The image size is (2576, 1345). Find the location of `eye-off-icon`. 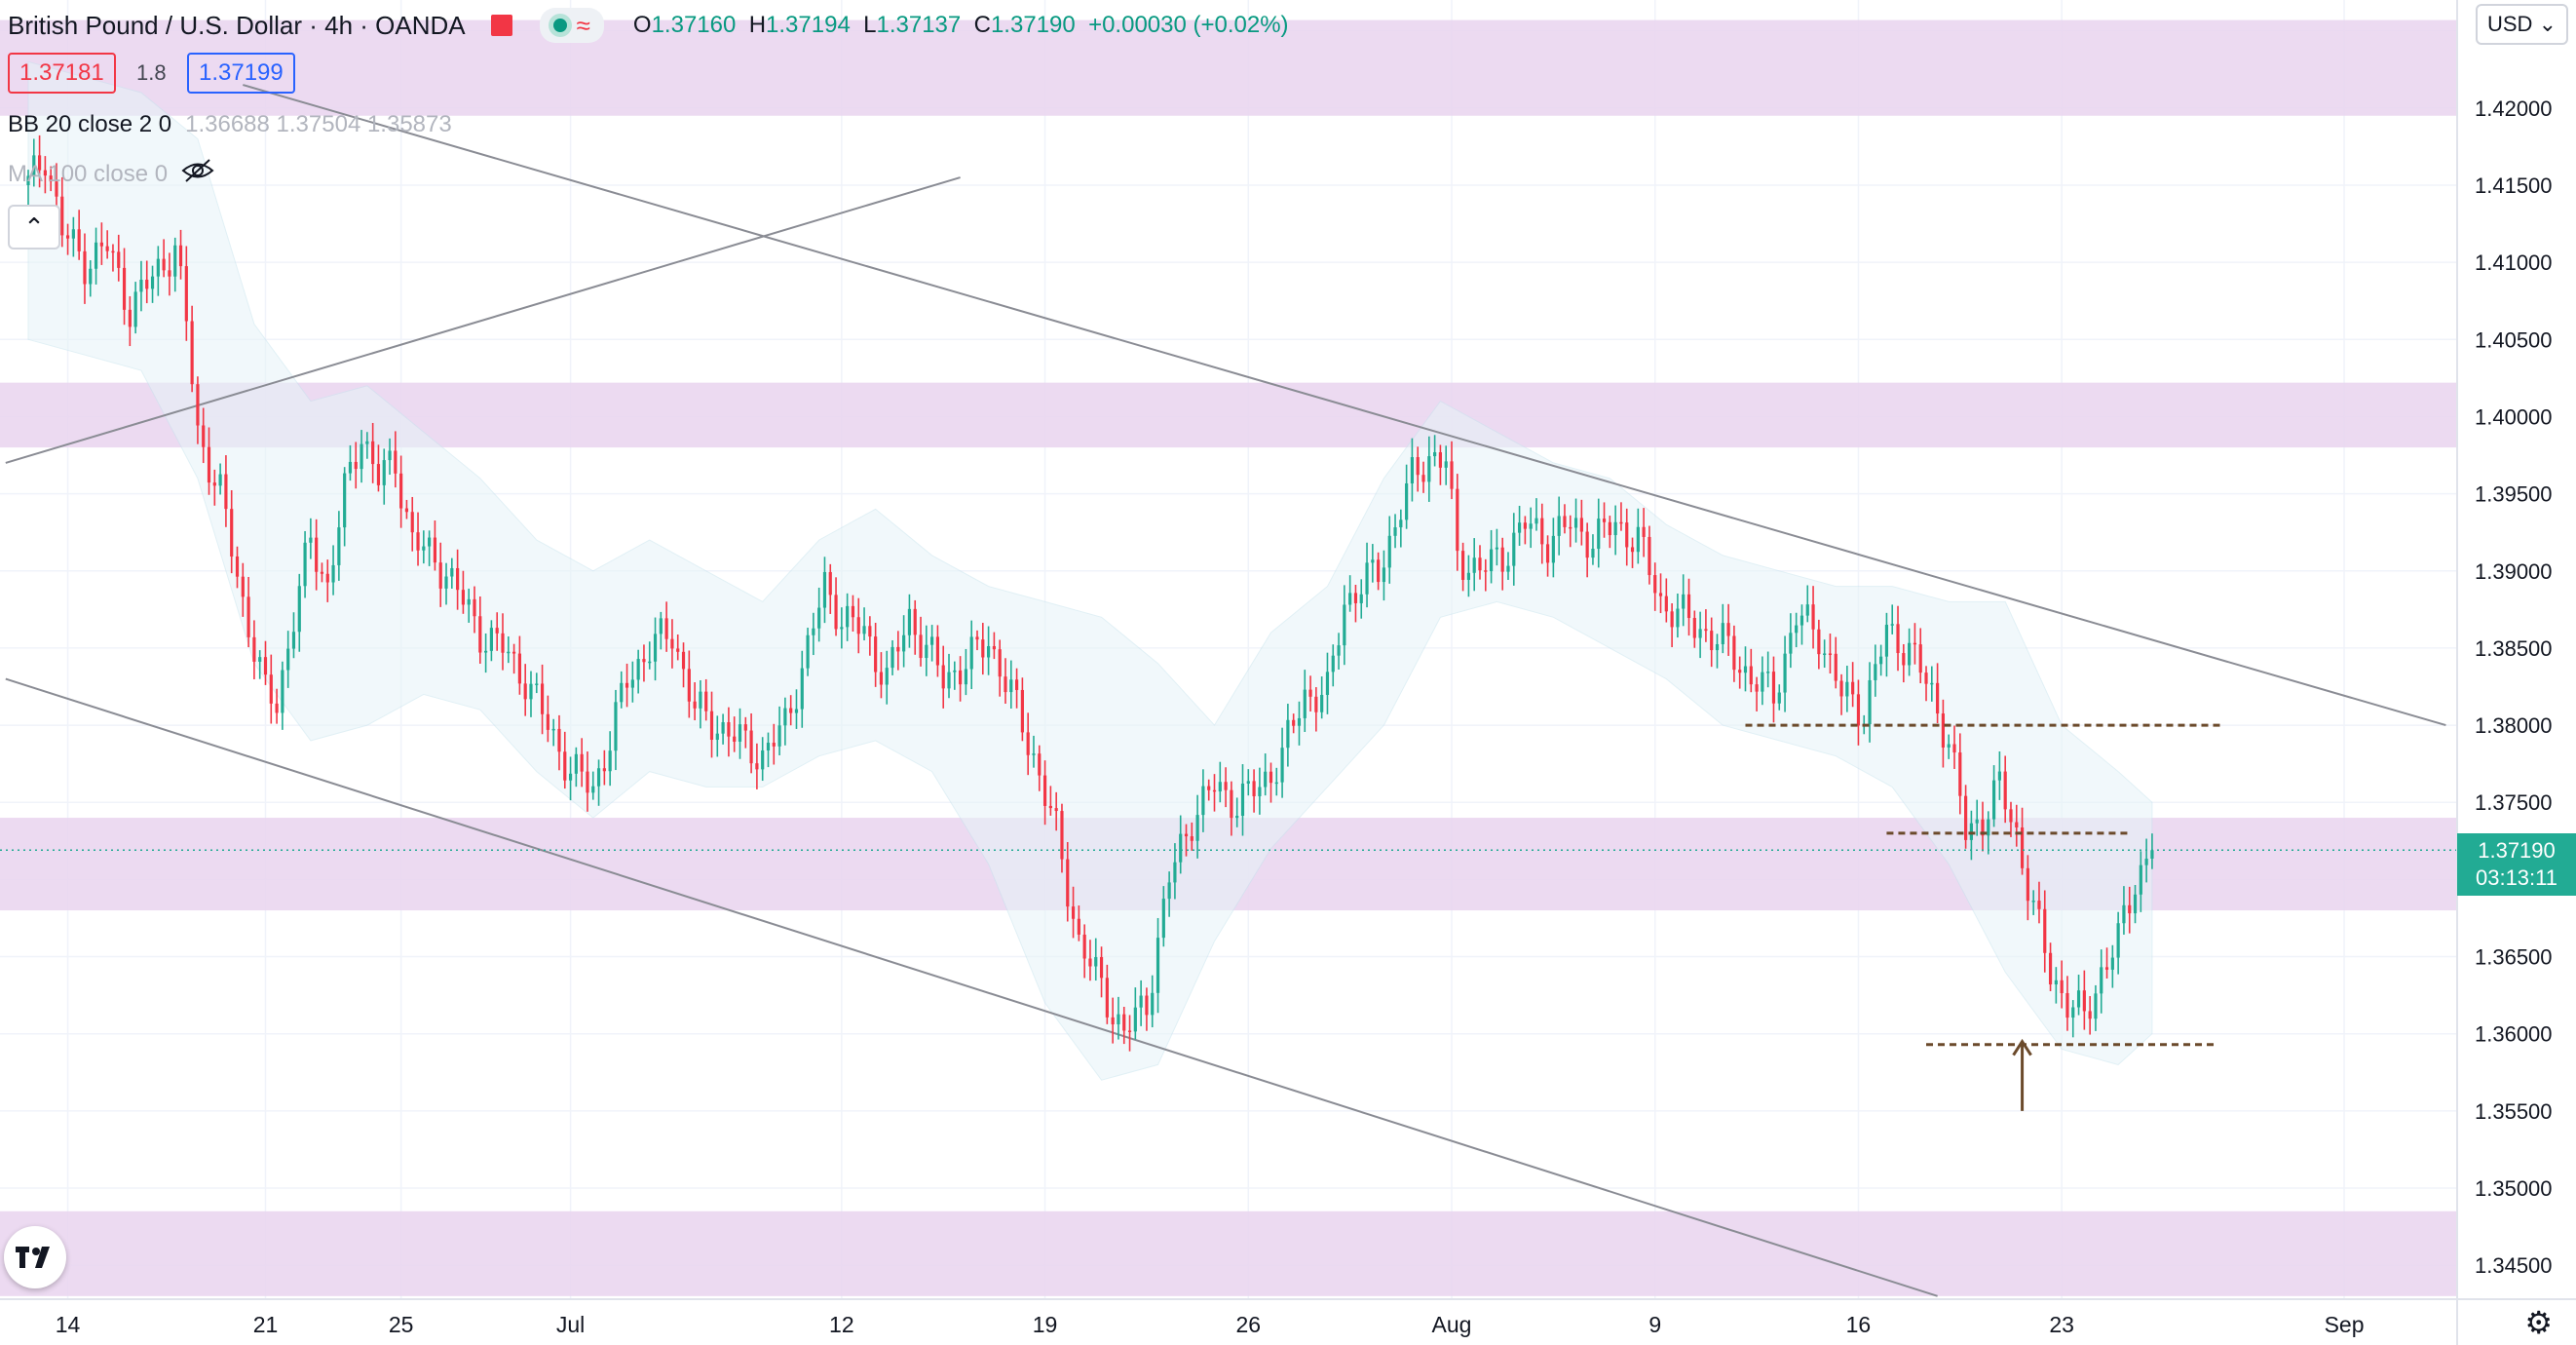

eye-off-icon is located at coordinates (197, 174).